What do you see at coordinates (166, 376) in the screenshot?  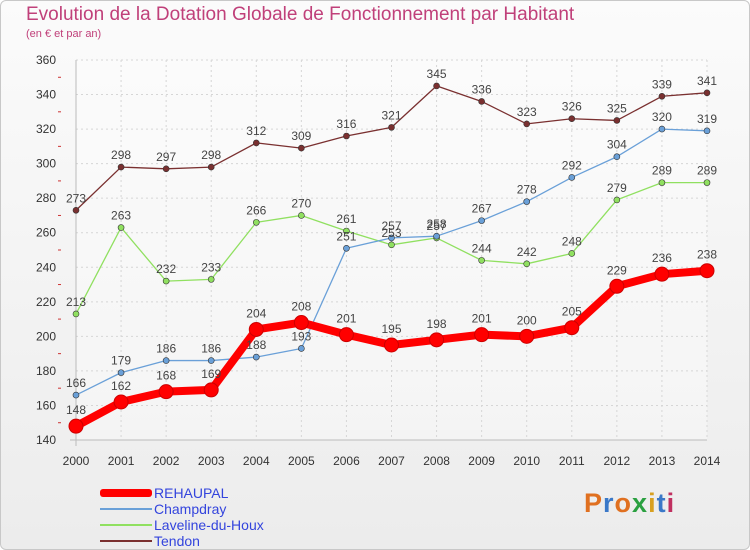 I see `data-label-rehaupal-2002: 168` at bounding box center [166, 376].